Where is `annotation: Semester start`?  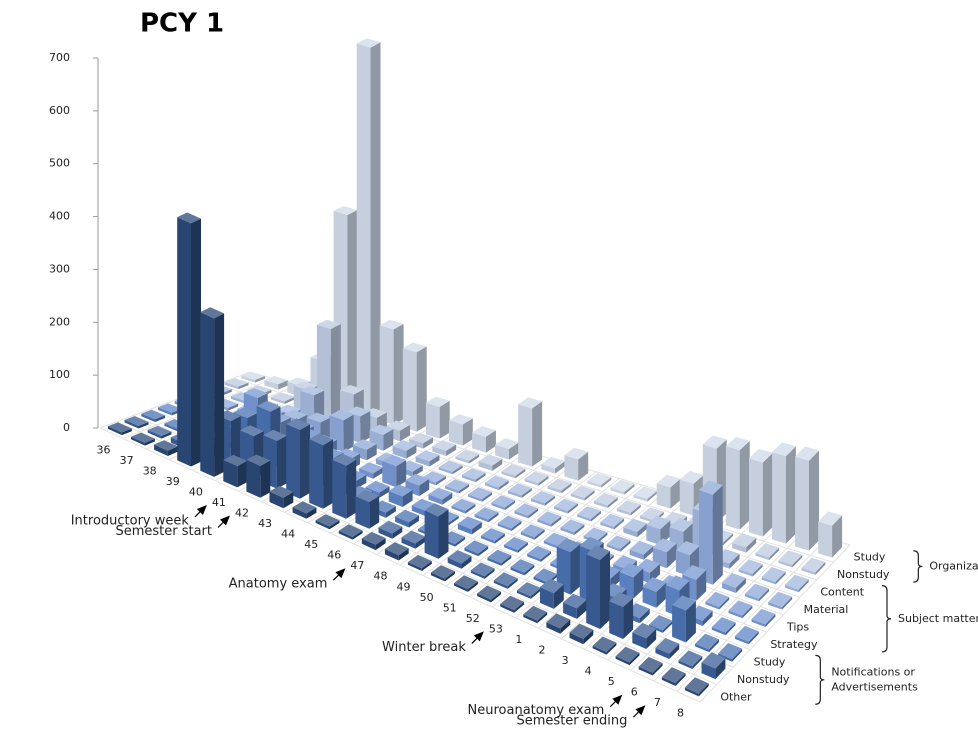
annotation: Semester start is located at coordinates (163, 531).